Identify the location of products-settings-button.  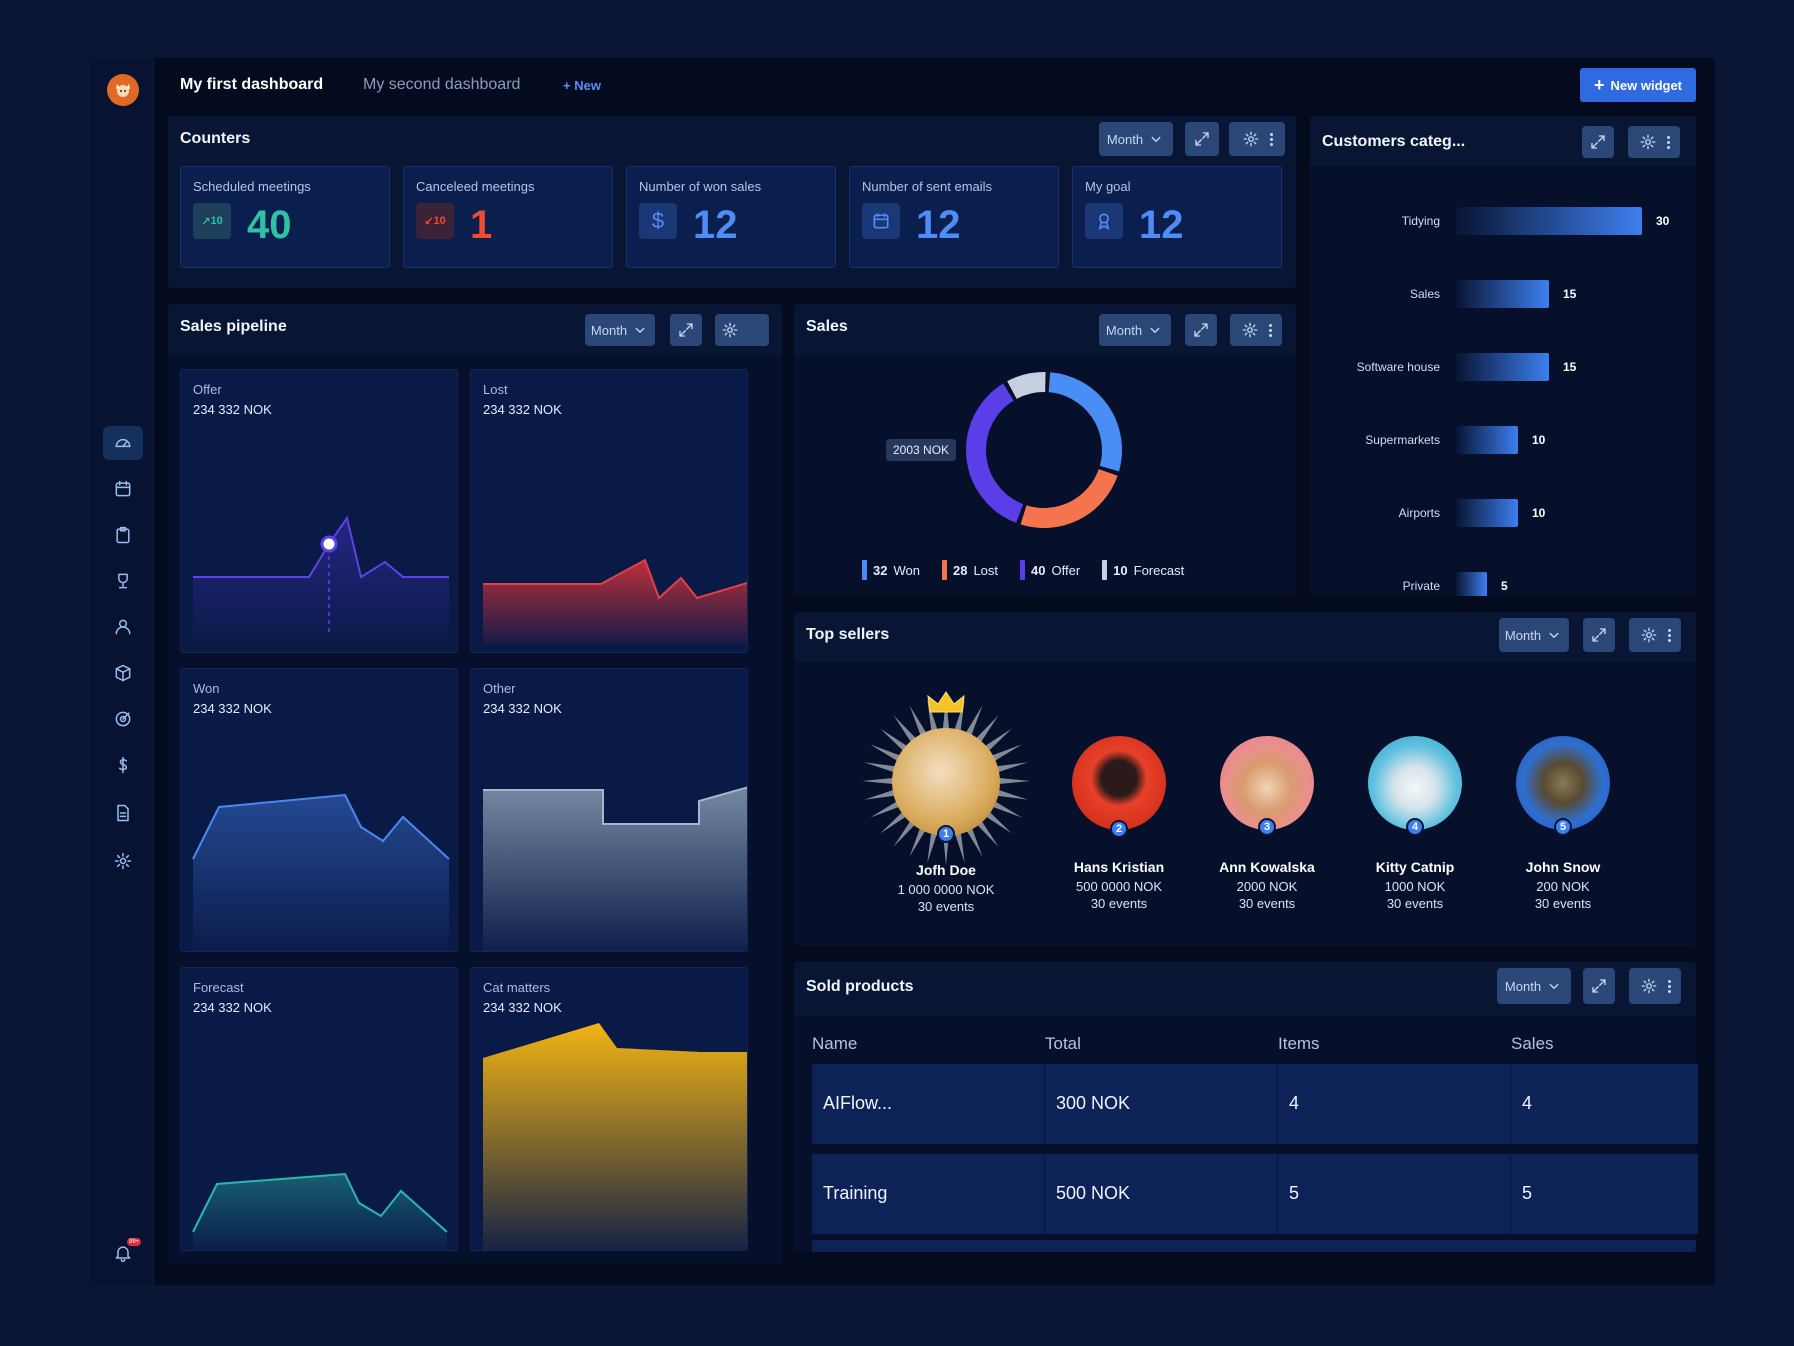
(1655, 986).